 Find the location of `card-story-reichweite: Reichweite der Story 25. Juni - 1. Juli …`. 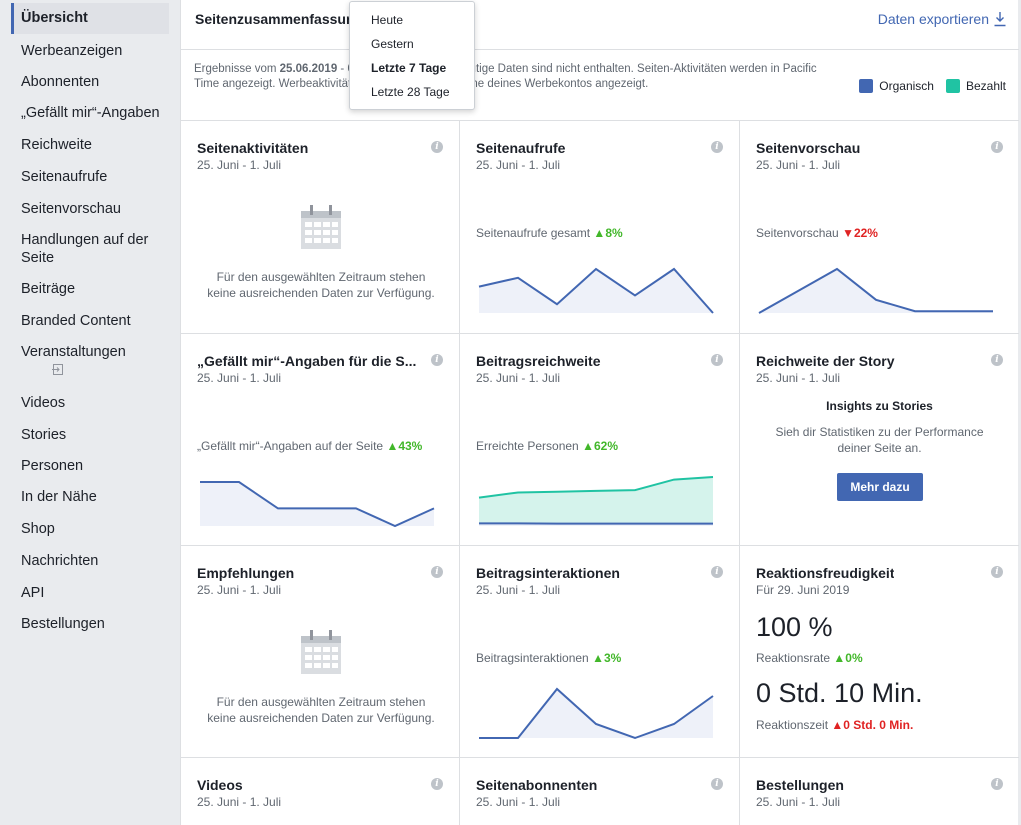

card-story-reichweite: Reichweite der Story 25. Juni - 1. Juli … is located at coordinates (879, 440).